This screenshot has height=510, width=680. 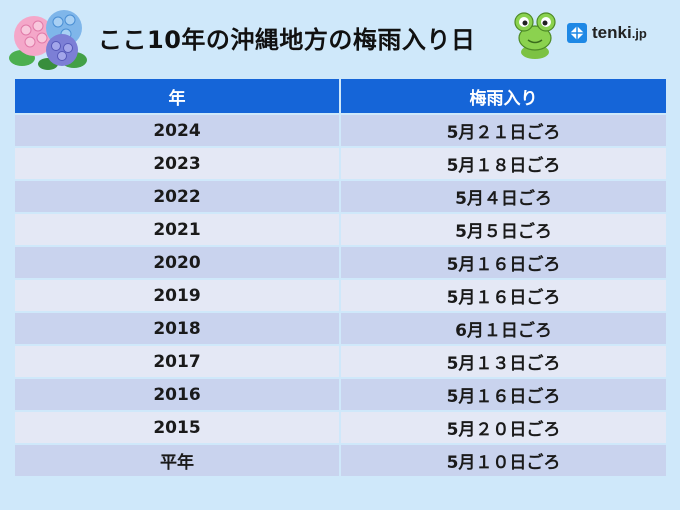 What do you see at coordinates (177, 262) in the screenshot?
I see `year-cell: 2020` at bounding box center [177, 262].